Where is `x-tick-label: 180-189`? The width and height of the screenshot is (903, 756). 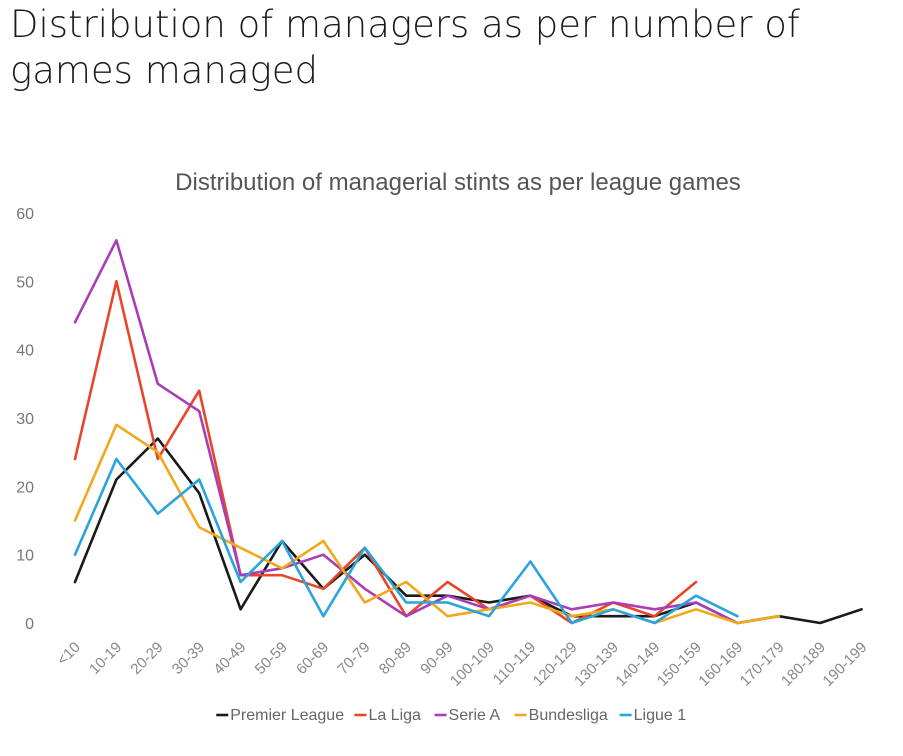 x-tick-label: 180-189 is located at coordinates (803, 664).